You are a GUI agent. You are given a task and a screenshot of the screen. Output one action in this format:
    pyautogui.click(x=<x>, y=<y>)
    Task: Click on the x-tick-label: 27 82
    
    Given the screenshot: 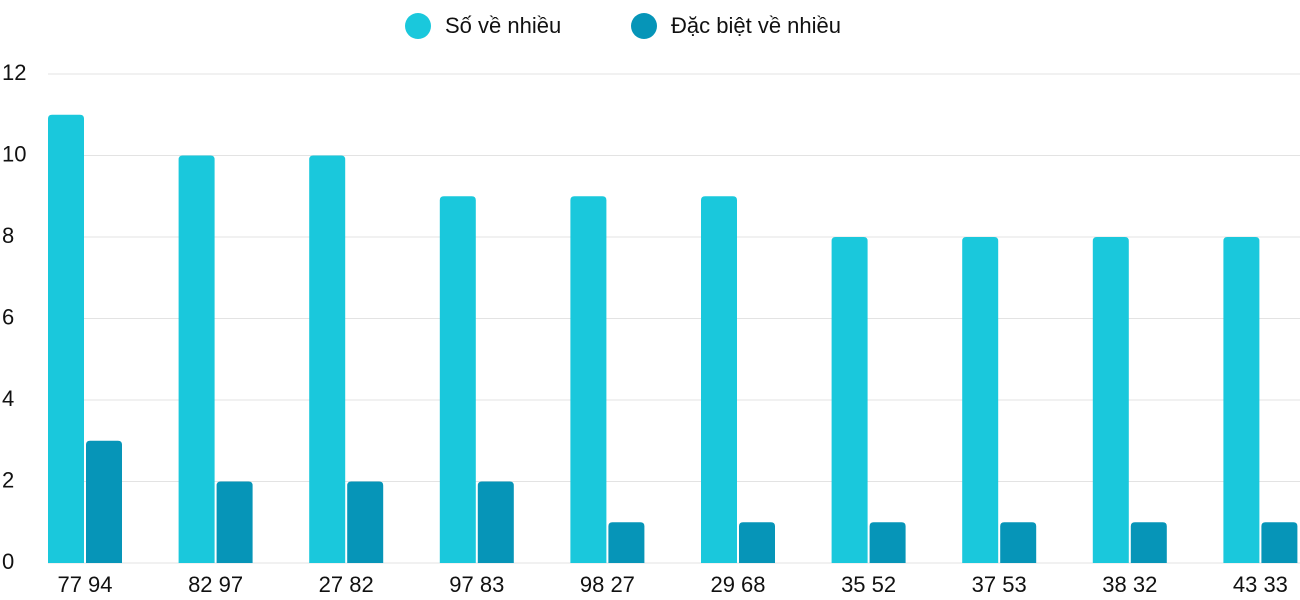 What is the action you would take?
    pyautogui.click(x=346, y=584)
    